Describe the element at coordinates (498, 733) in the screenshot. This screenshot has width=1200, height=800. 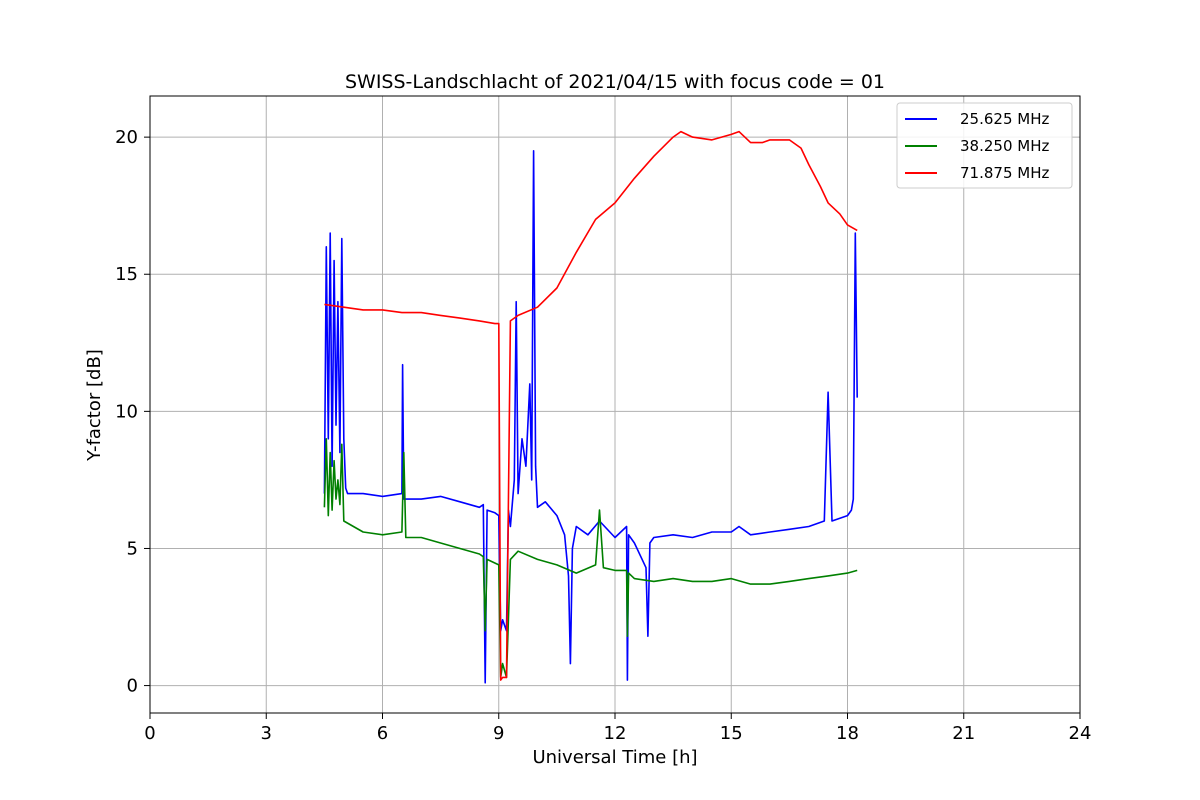
I see `x-tick-label-9: 9` at that location.